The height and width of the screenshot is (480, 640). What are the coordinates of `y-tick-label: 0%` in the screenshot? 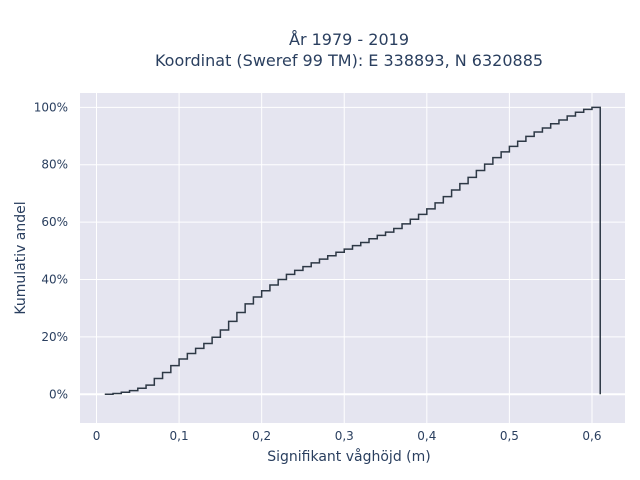 It's located at (58, 394).